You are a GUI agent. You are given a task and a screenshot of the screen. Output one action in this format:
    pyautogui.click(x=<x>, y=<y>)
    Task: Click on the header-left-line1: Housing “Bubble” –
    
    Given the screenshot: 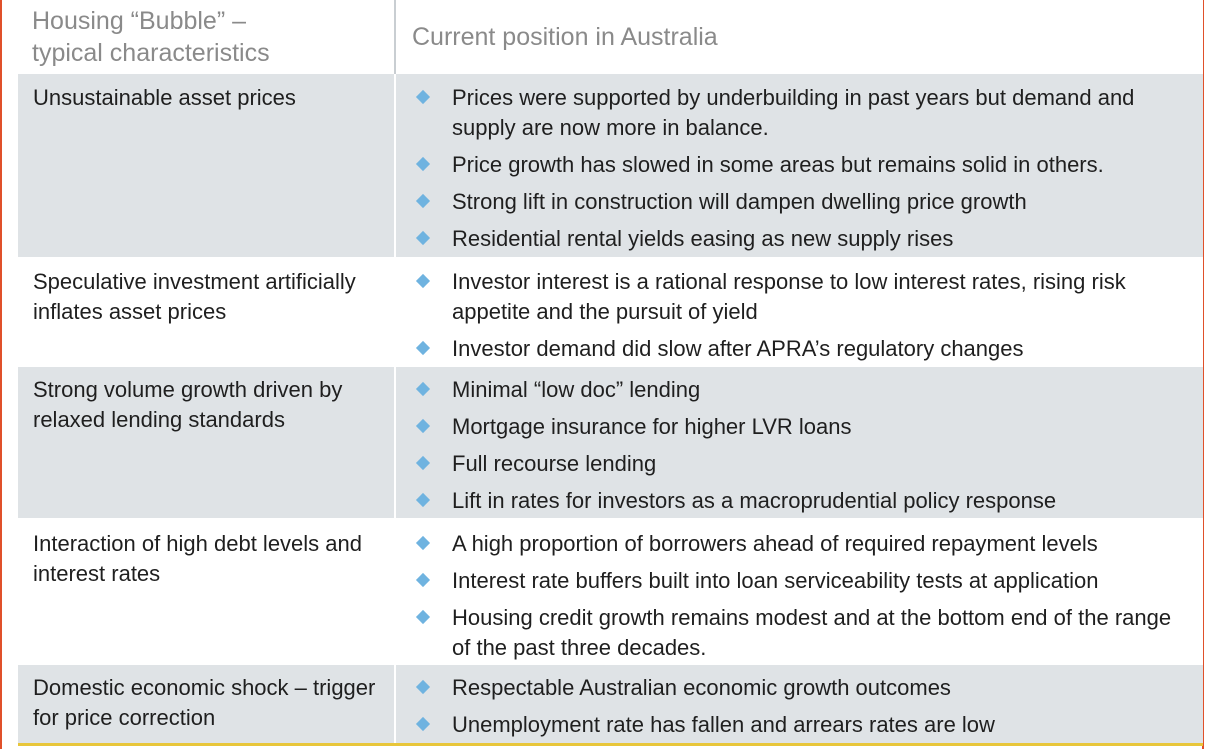 What is the action you would take?
    pyautogui.click(x=139, y=21)
    